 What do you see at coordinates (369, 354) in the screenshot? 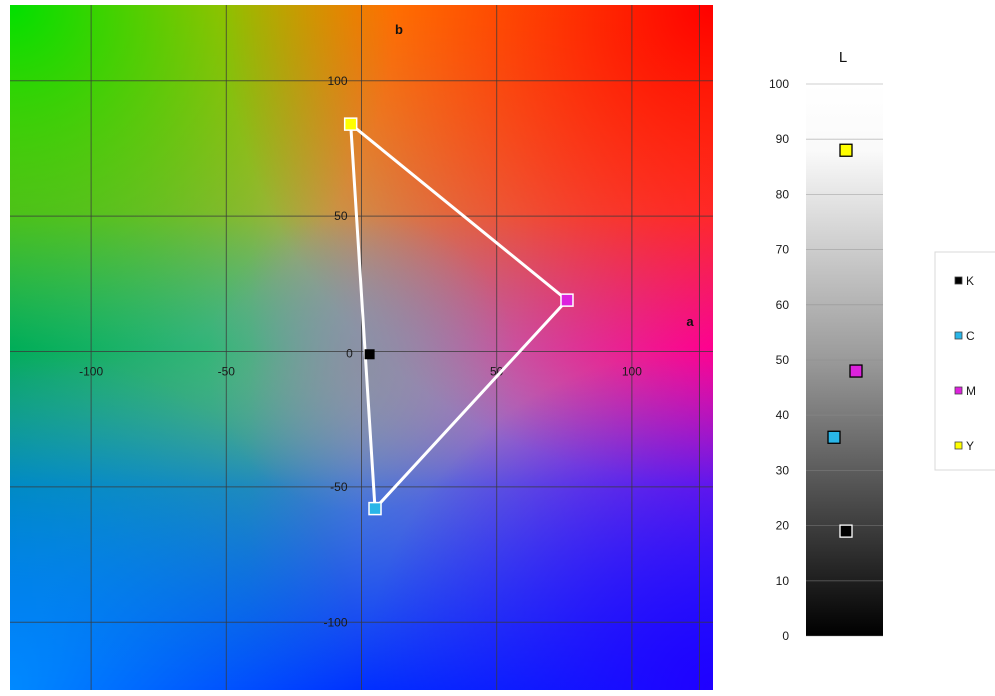
I see `point-k-ab` at bounding box center [369, 354].